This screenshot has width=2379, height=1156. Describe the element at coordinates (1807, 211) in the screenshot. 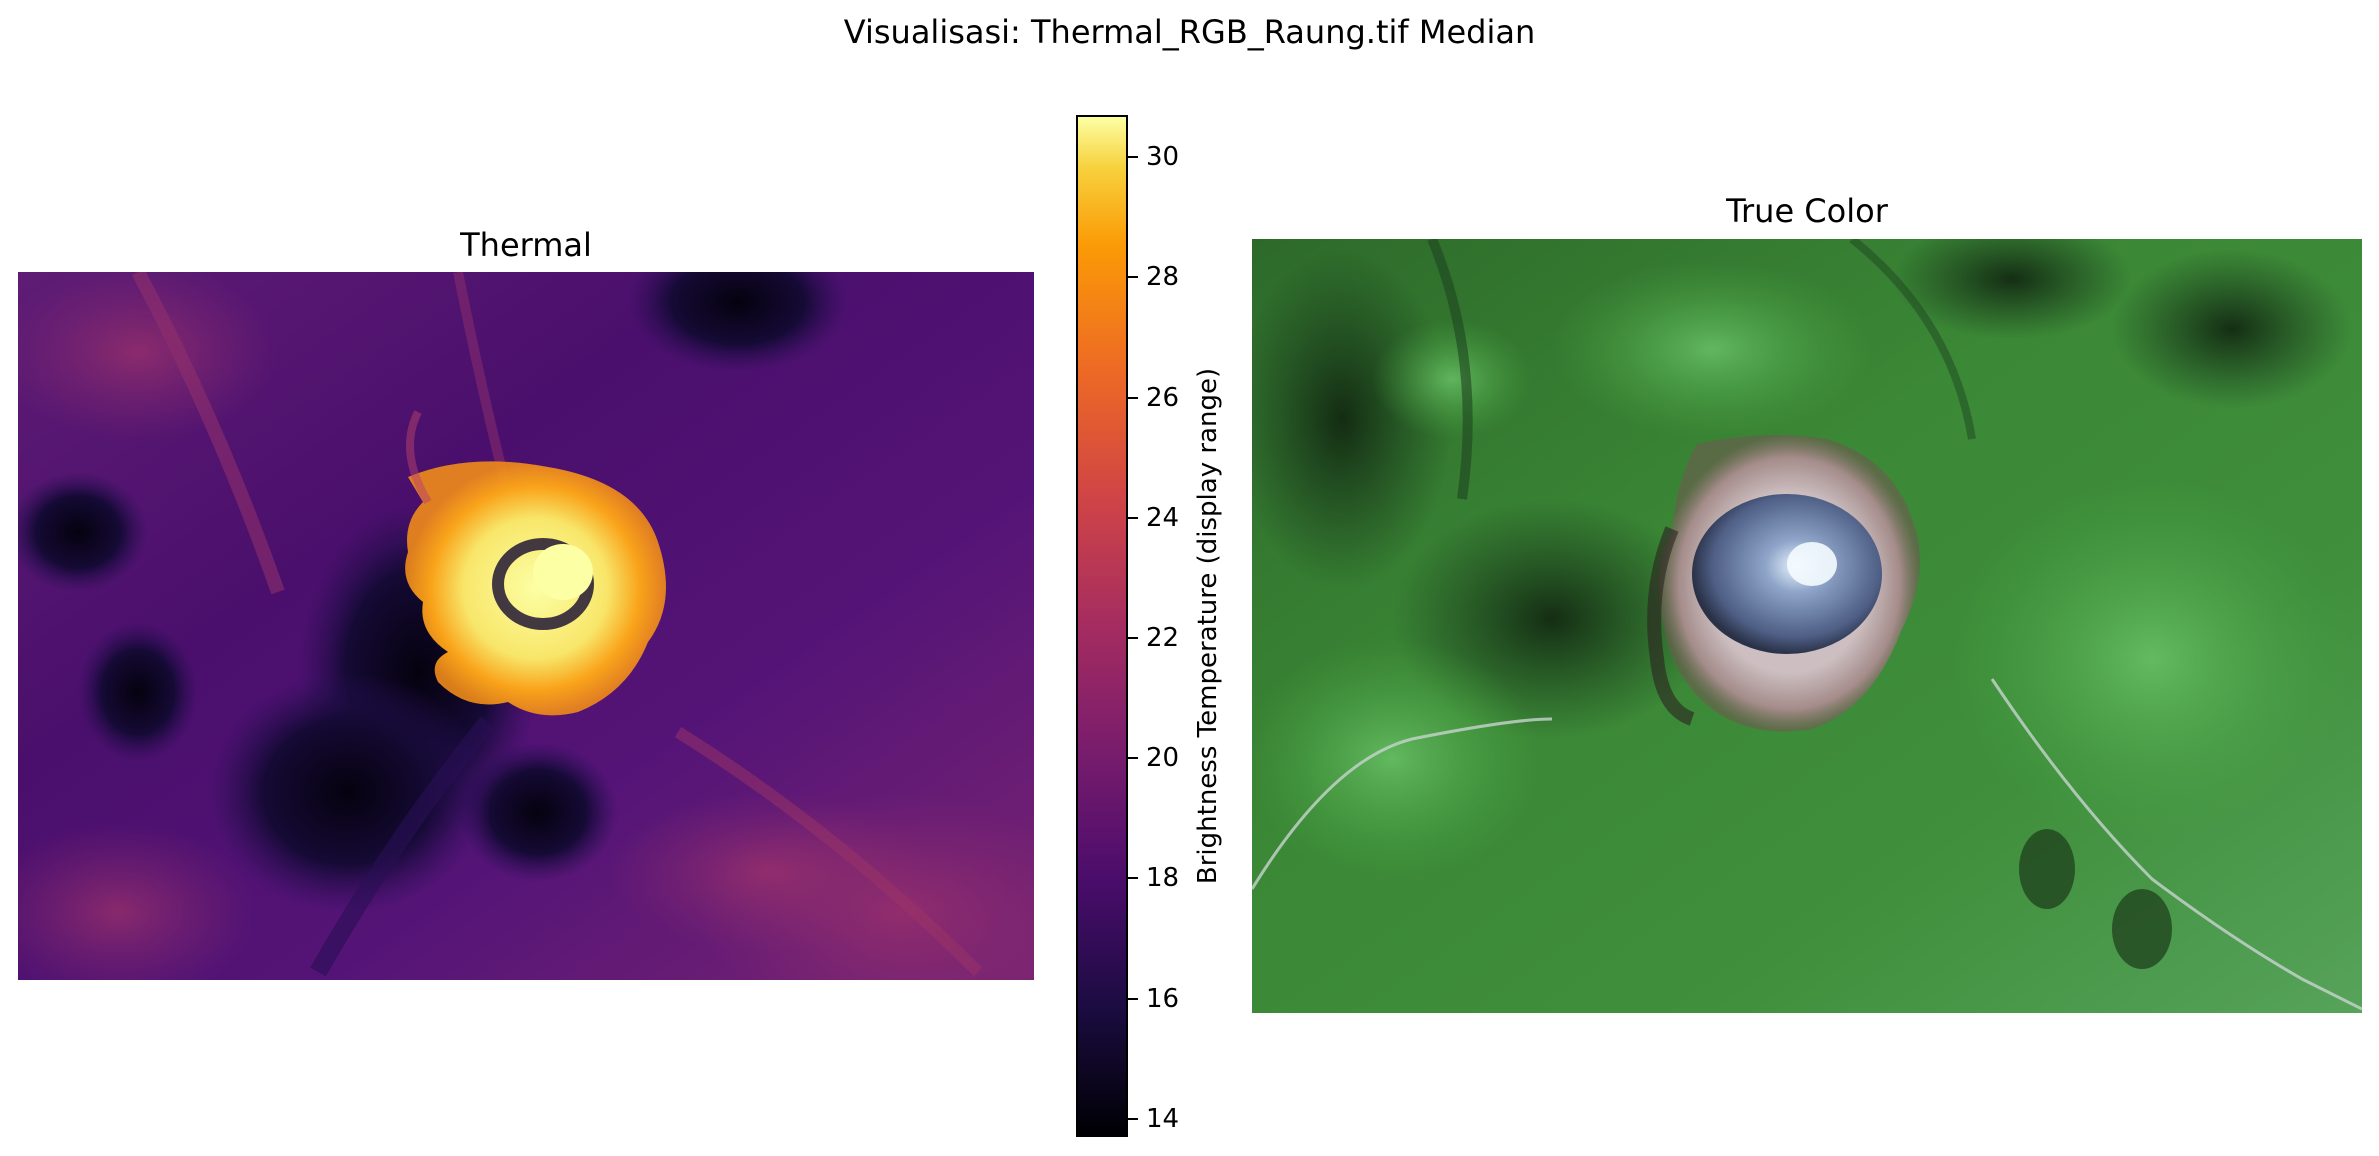

I see `truecolor-panel-title: True Color` at that location.